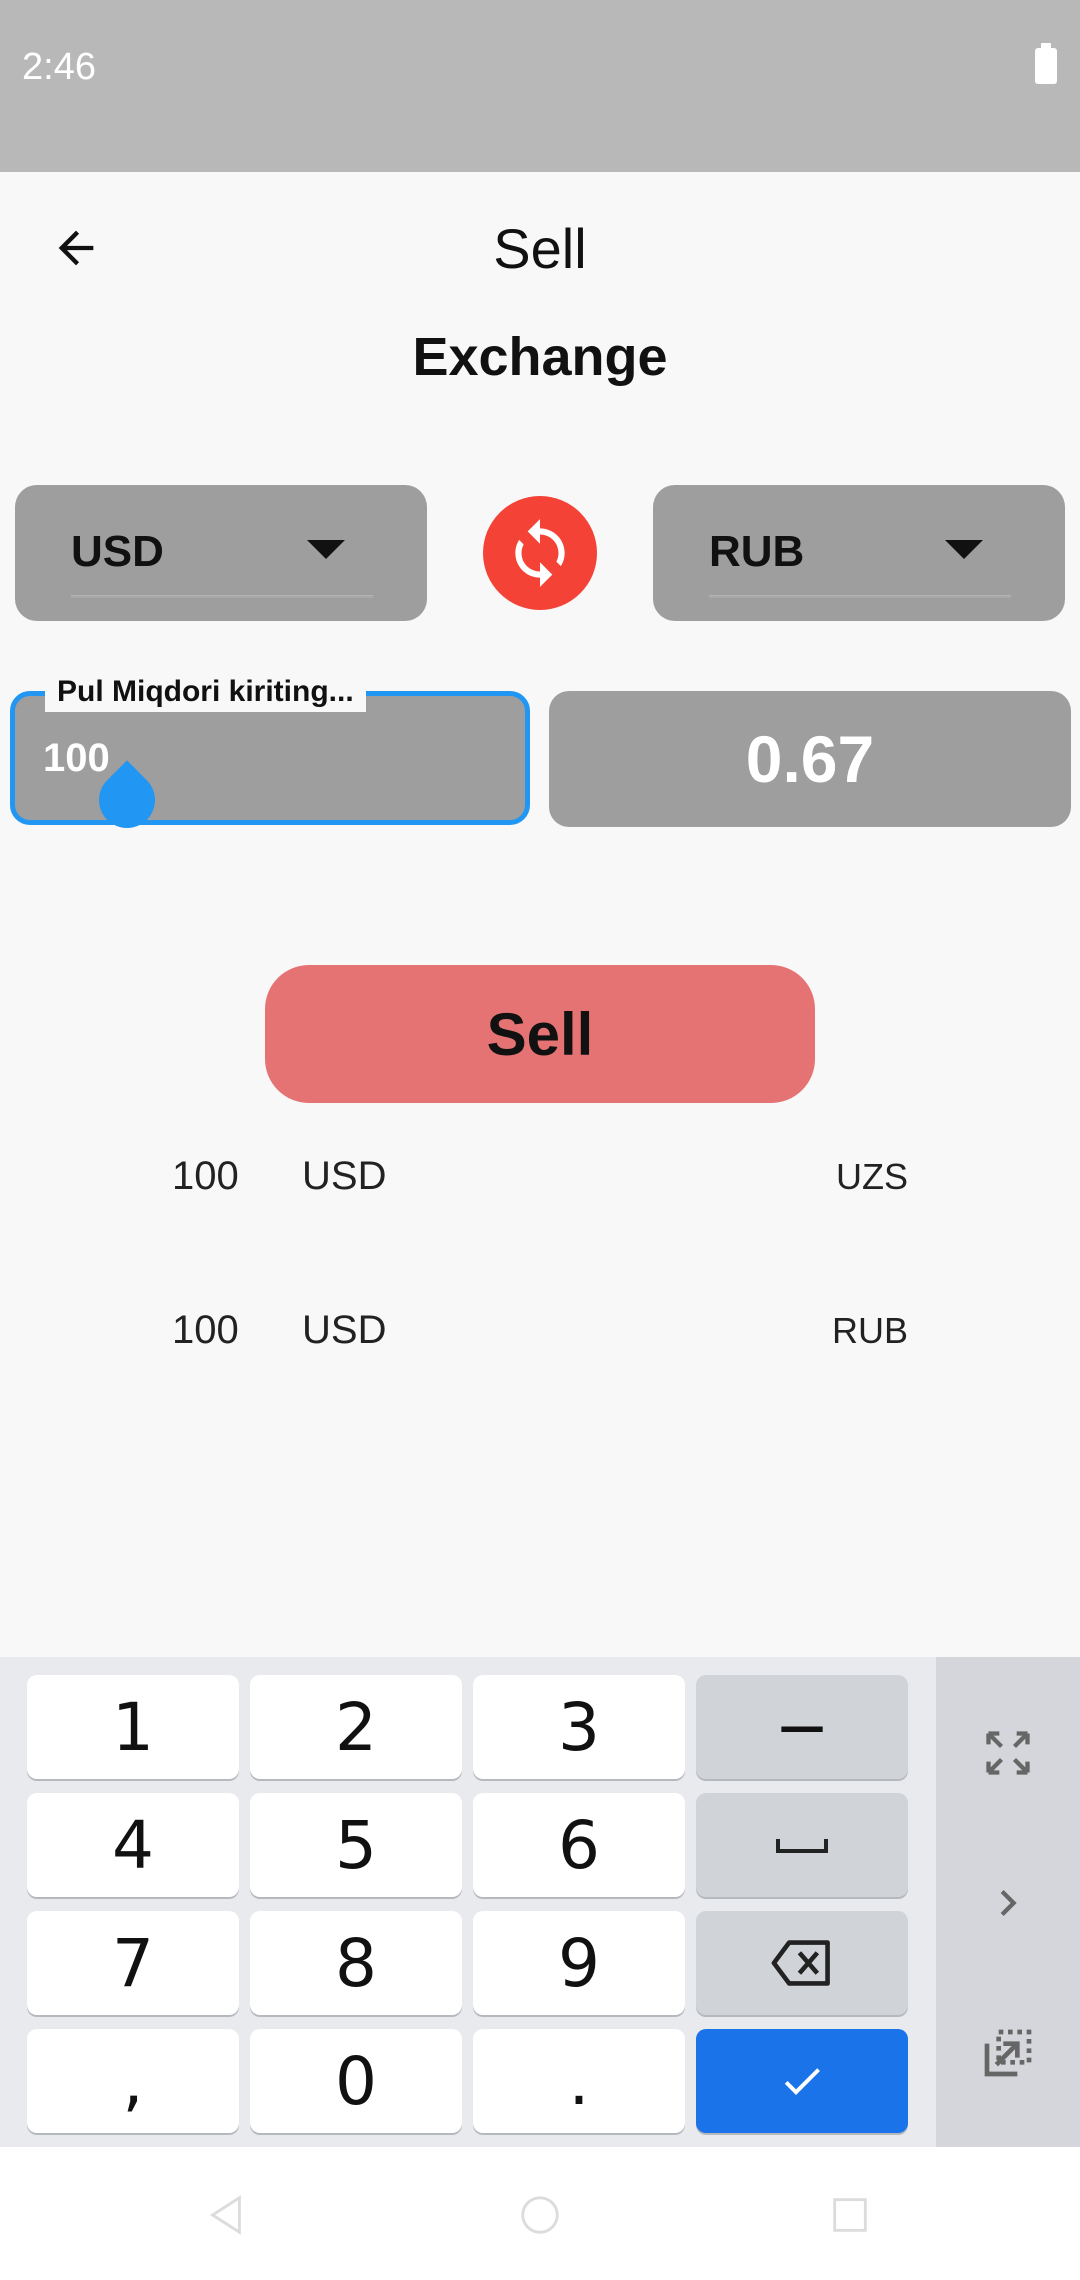 This screenshot has height=2280, width=1080. Describe the element at coordinates (540, 248) in the screenshot. I see `page-title: Sell` at that location.